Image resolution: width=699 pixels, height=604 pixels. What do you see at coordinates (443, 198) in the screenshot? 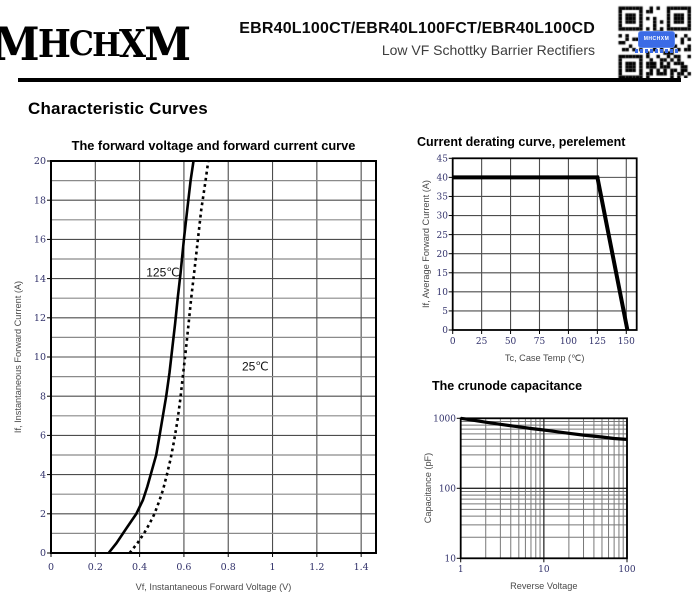
I see `y-tick-label: 35` at bounding box center [443, 198].